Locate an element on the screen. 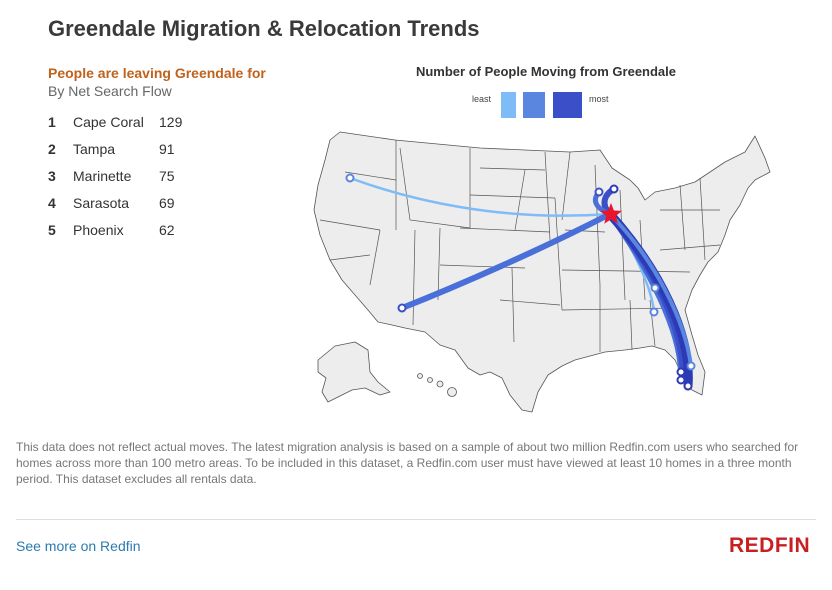  rank-number: 2 is located at coordinates (52, 148).